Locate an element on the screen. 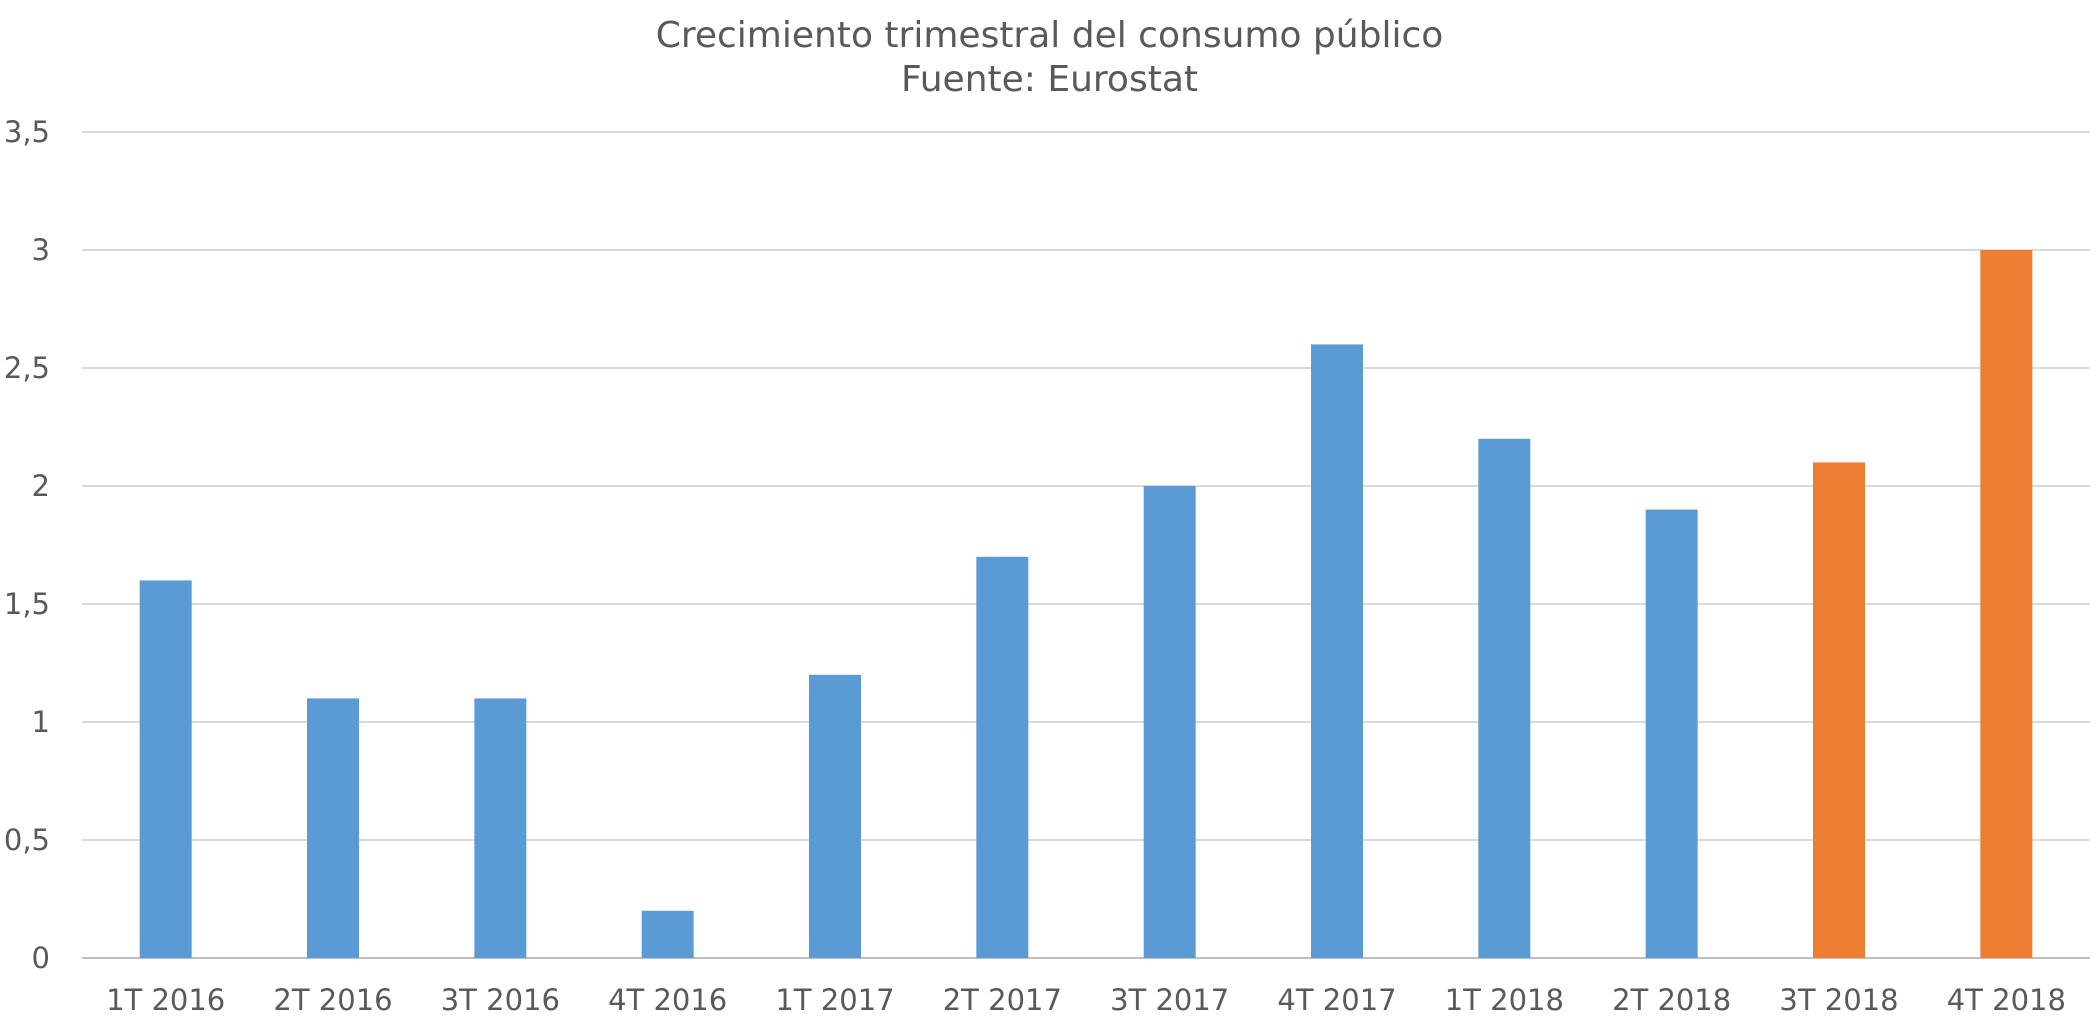  x-tick-label: 3T 2017 is located at coordinates (1169, 1000).